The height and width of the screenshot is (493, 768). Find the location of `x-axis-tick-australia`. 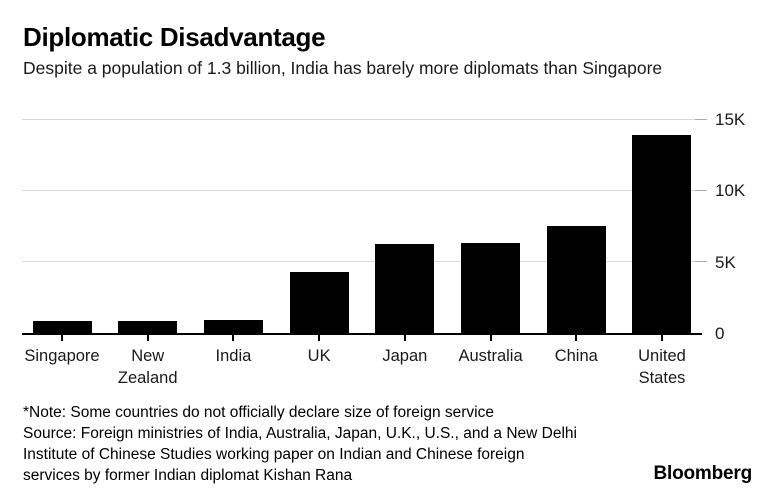

x-axis-tick-australia is located at coordinates (490, 338).